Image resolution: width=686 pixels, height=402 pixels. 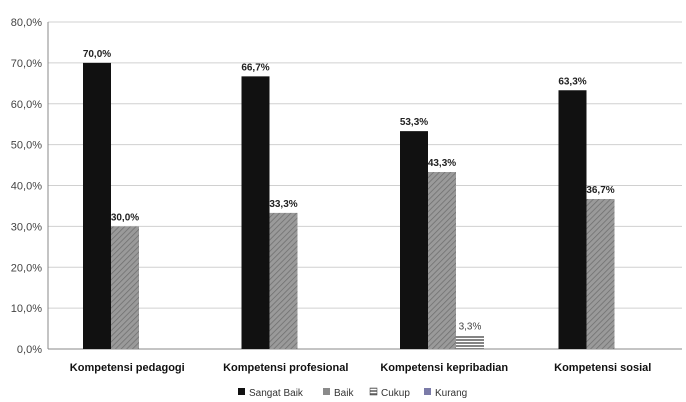 What do you see at coordinates (326, 391) in the screenshot?
I see `legend-swatch-baik` at bounding box center [326, 391].